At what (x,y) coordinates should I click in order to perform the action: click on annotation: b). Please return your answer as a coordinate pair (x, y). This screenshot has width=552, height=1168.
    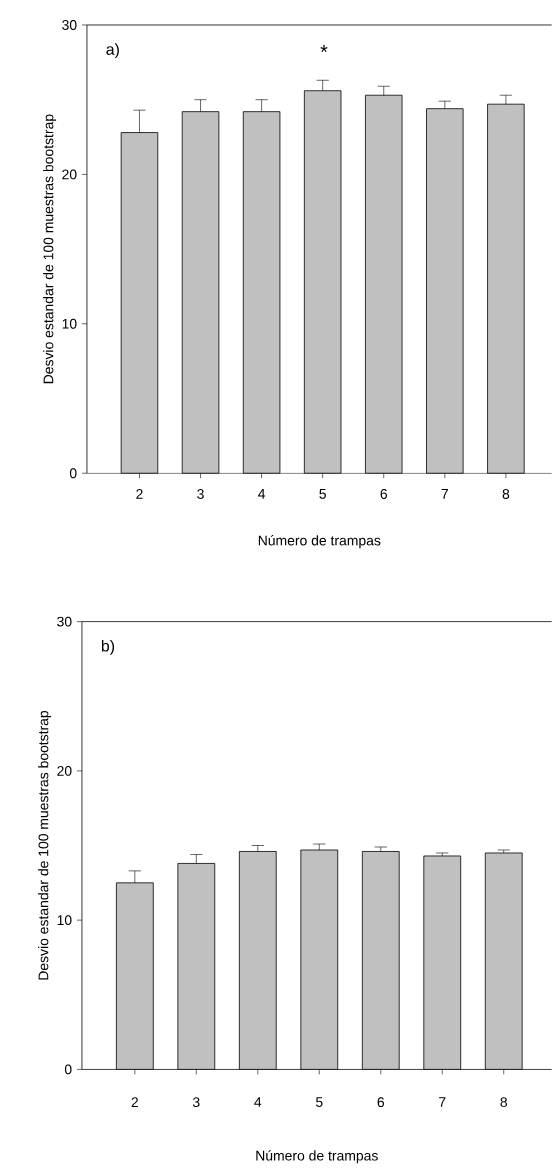
    Looking at the image, I should click on (108, 647).